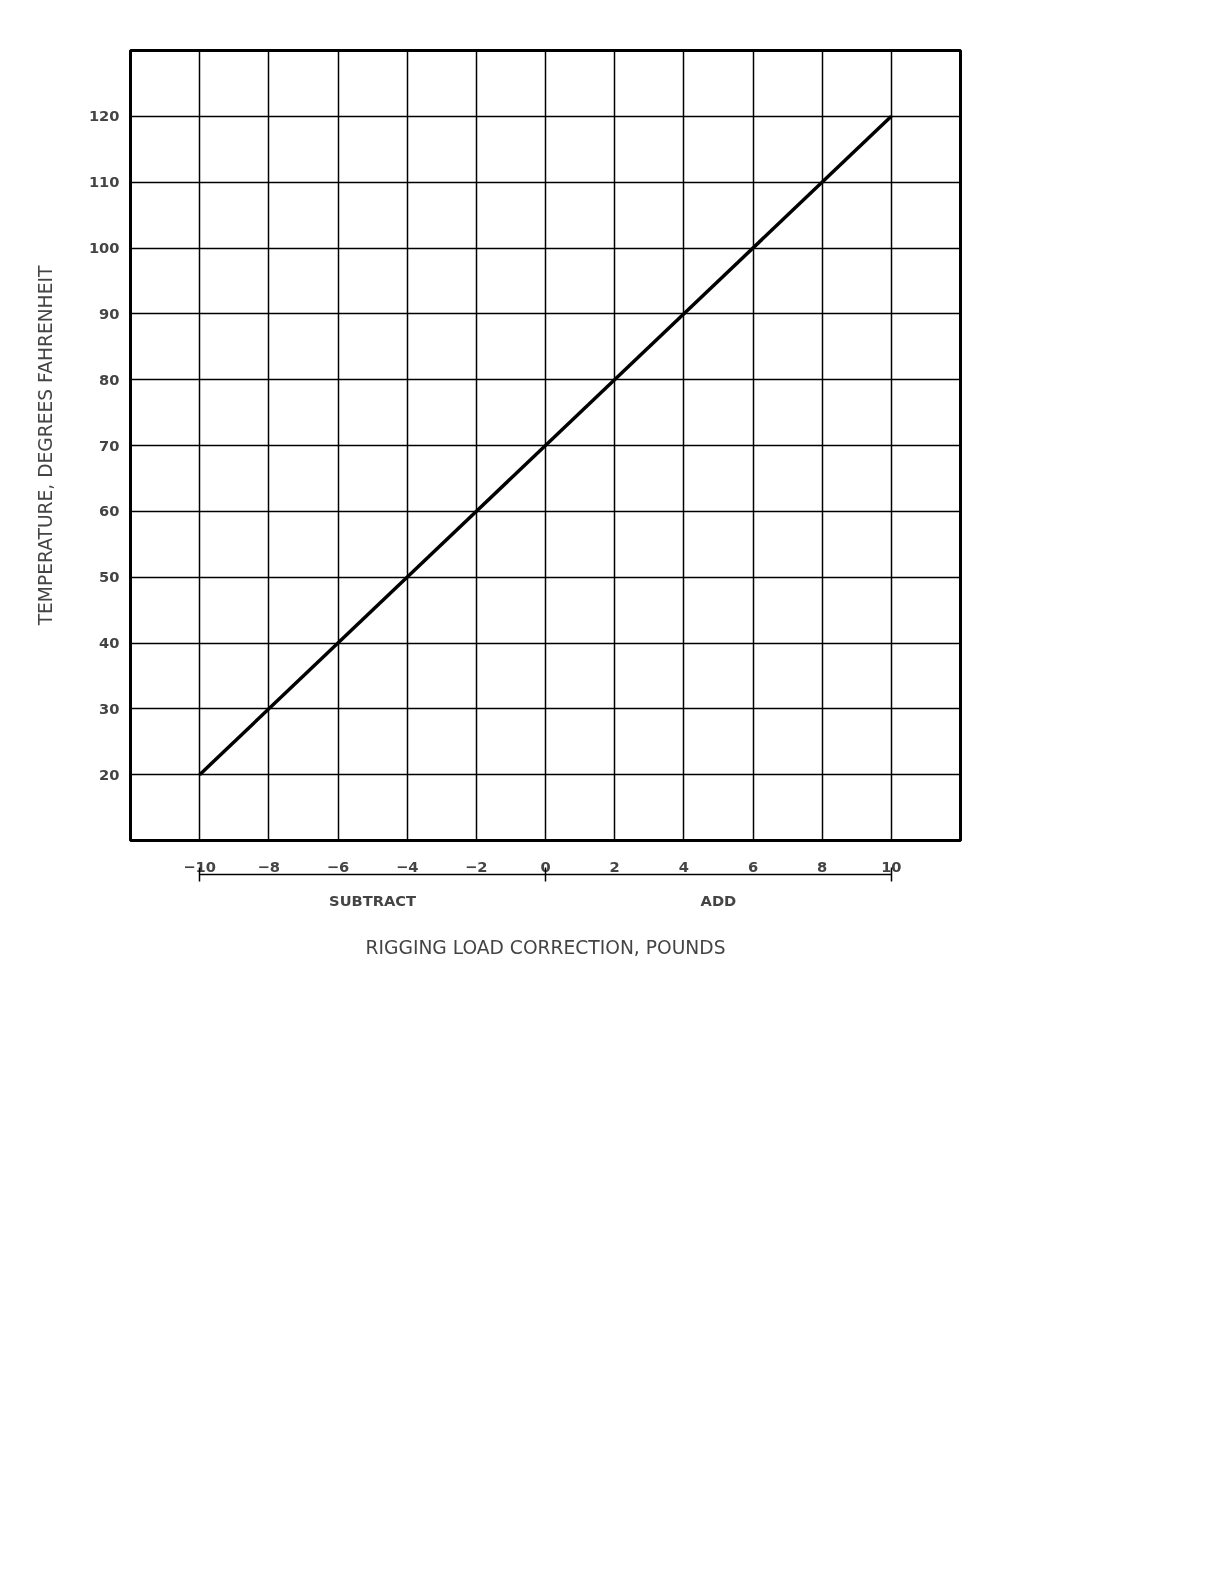 This screenshot has width=1224, height=1584. What do you see at coordinates (109, 577) in the screenshot?
I see `y-tick-label: 50` at bounding box center [109, 577].